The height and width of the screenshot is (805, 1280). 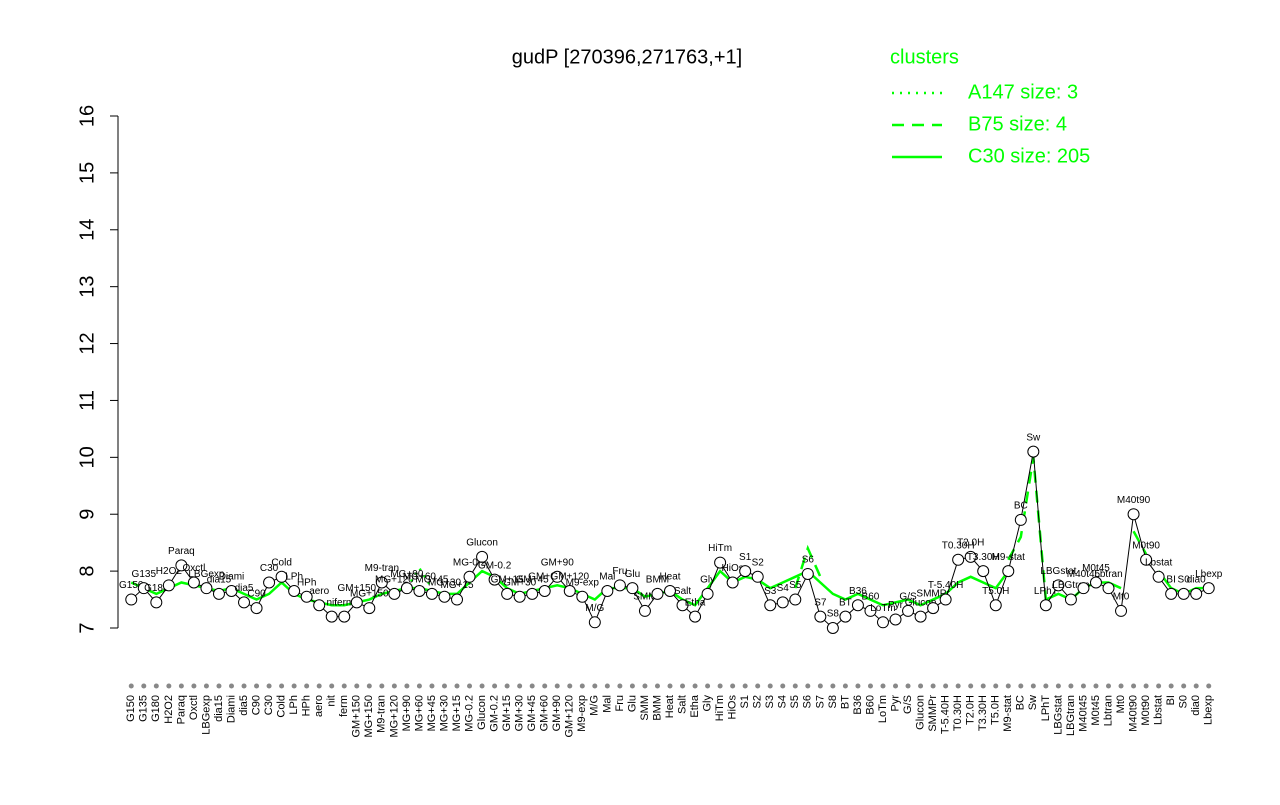 What do you see at coordinates (995, 591) in the screenshot?
I see `point-label: T5.0H` at bounding box center [995, 591].